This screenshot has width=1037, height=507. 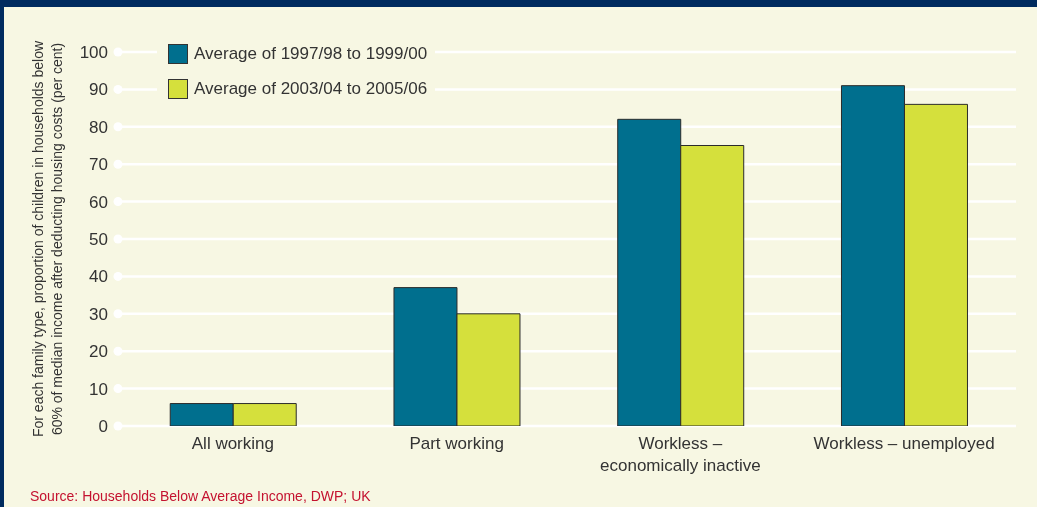 What do you see at coordinates (200, 496) in the screenshot?
I see `source-note: Source: Households Below Average Income, DWP; UK` at bounding box center [200, 496].